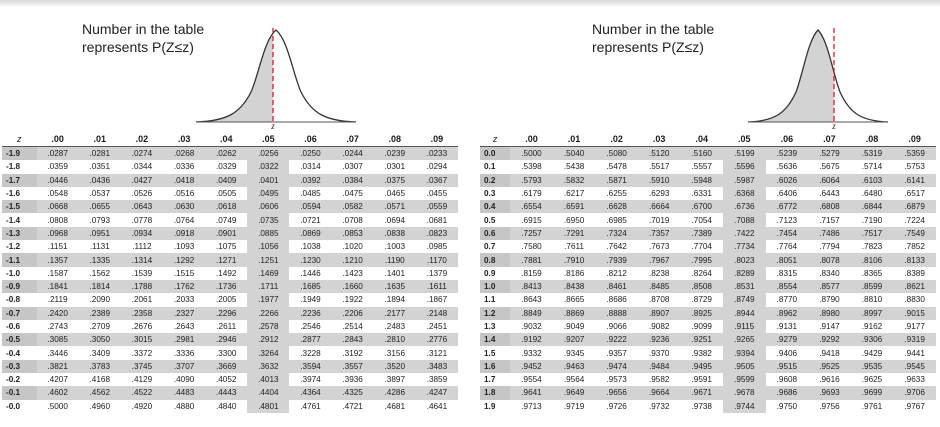 The image size is (940, 427). Describe the element at coordinates (659, 353) in the screenshot. I see `probability-cell: .9370` at that location.